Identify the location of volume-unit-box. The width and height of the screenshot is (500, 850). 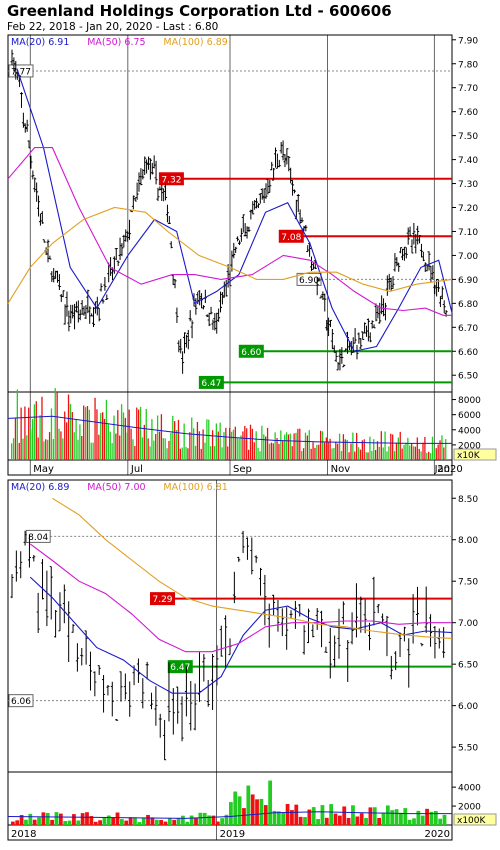
(475, 454).